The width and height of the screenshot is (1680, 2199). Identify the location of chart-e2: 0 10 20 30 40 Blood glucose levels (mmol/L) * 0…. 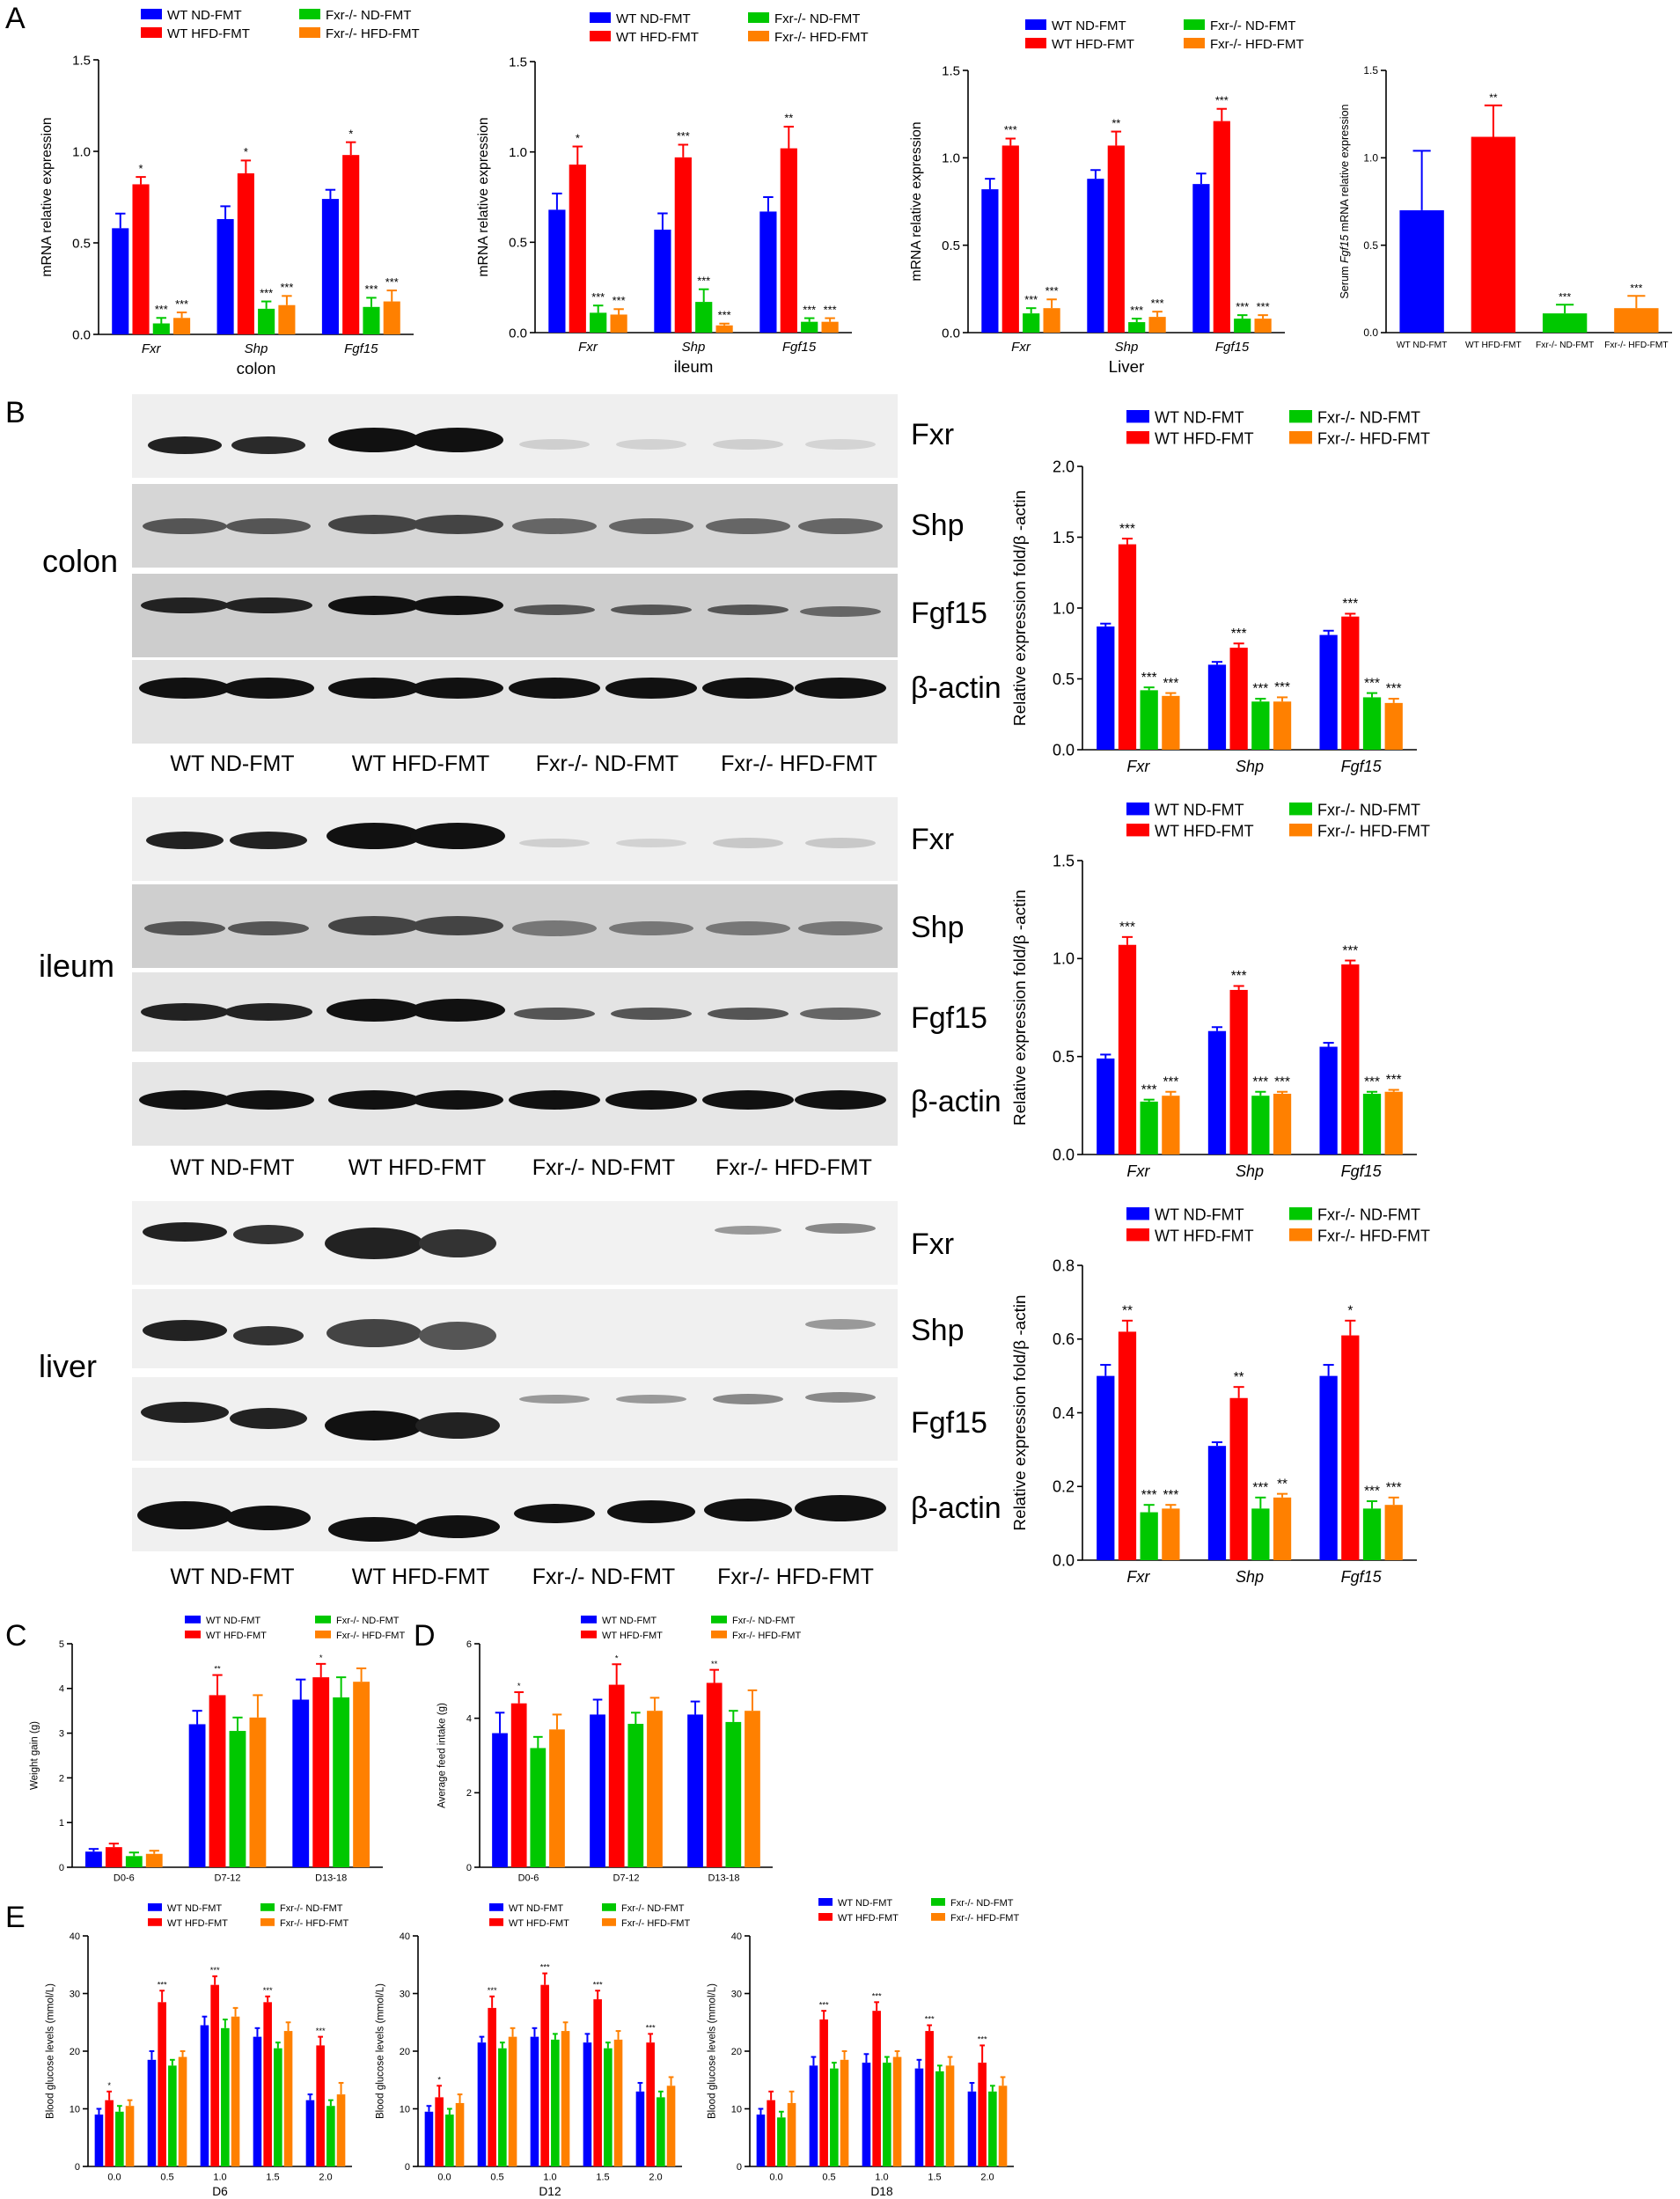
(528, 2064).